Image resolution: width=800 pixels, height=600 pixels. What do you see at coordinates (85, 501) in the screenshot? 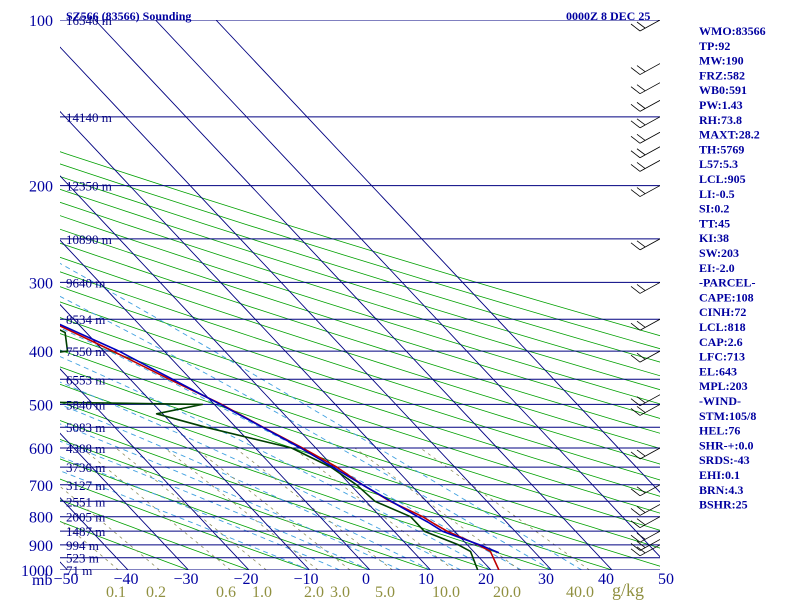
I see `height-label: 2551 m` at bounding box center [85, 501].